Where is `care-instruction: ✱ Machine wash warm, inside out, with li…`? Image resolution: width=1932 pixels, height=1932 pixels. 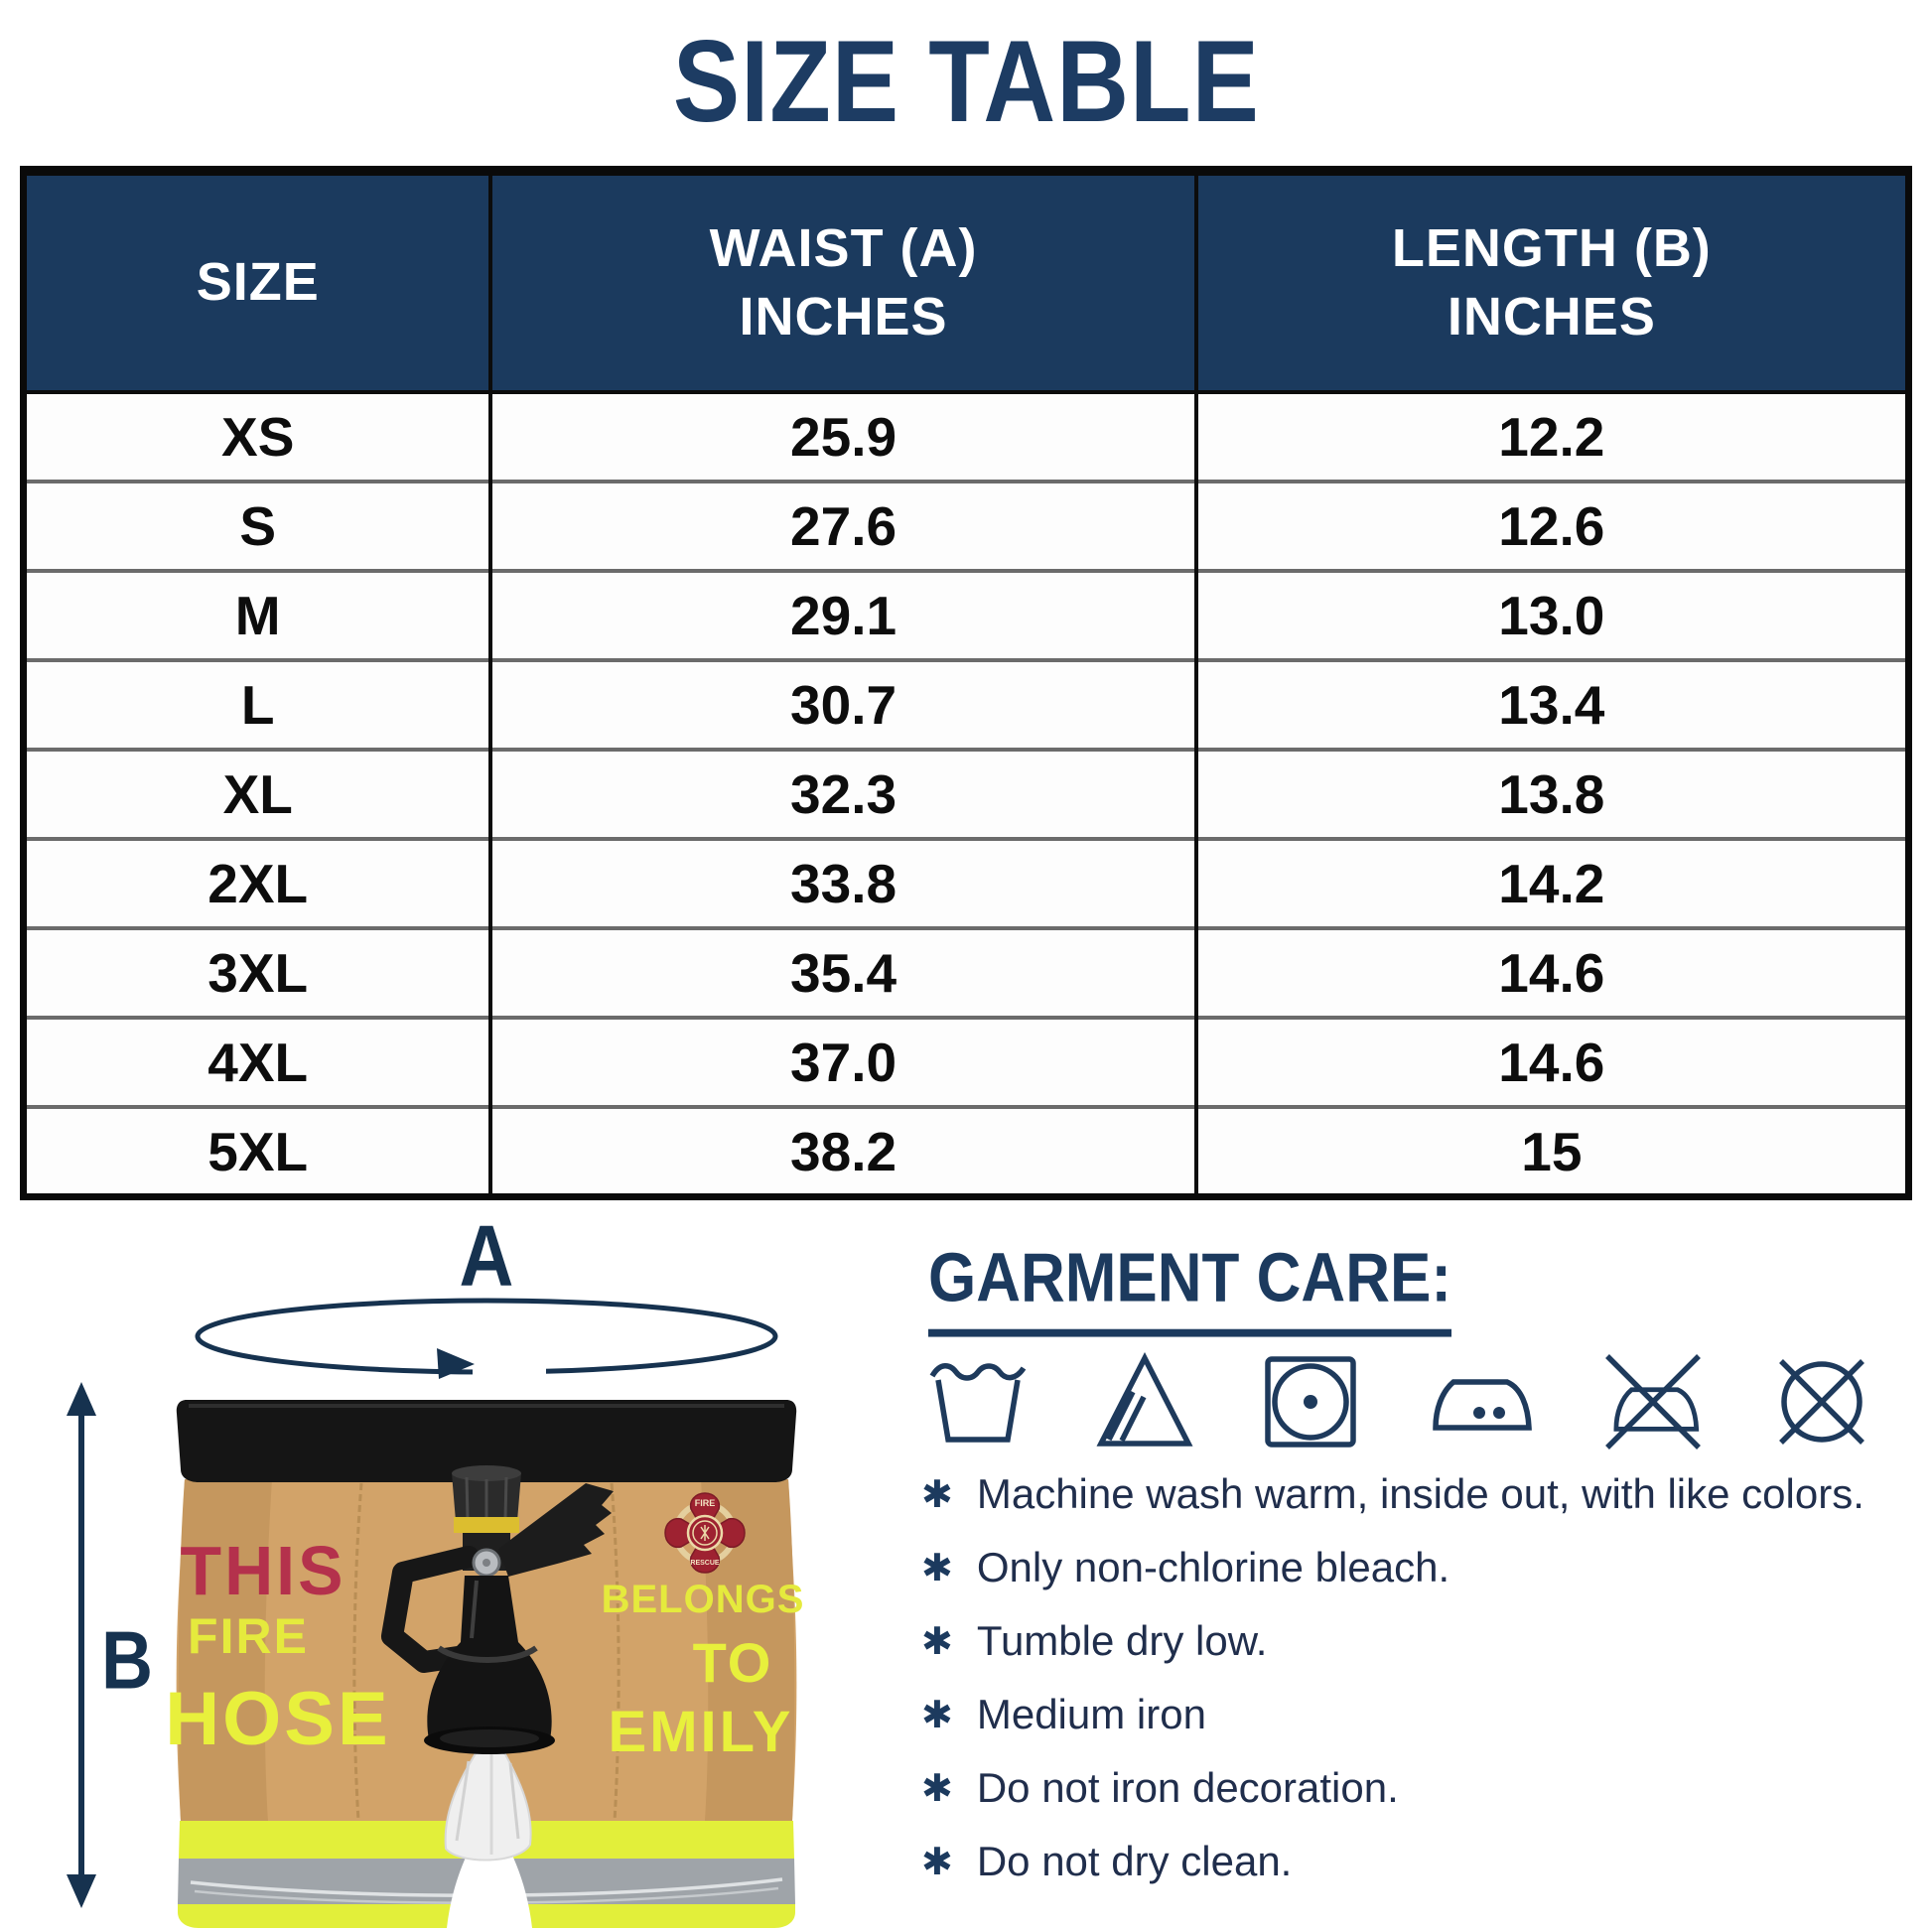 care-instruction: ✱ Machine wash warm, inside out, with li… is located at coordinates (1422, 1494).